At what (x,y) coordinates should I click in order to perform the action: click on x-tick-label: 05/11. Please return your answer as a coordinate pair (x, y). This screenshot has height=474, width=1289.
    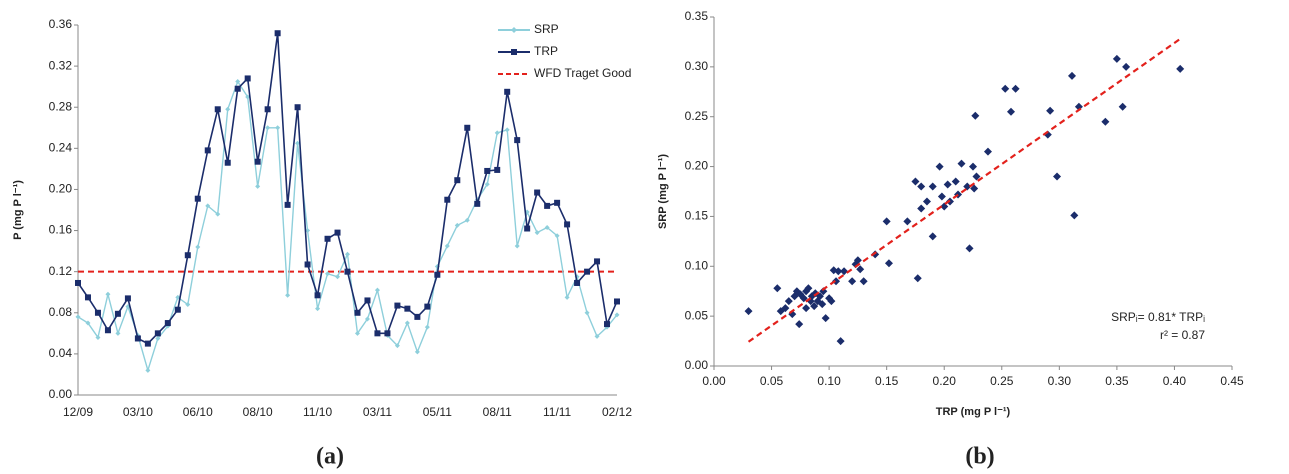
    Looking at the image, I should click on (437, 412).